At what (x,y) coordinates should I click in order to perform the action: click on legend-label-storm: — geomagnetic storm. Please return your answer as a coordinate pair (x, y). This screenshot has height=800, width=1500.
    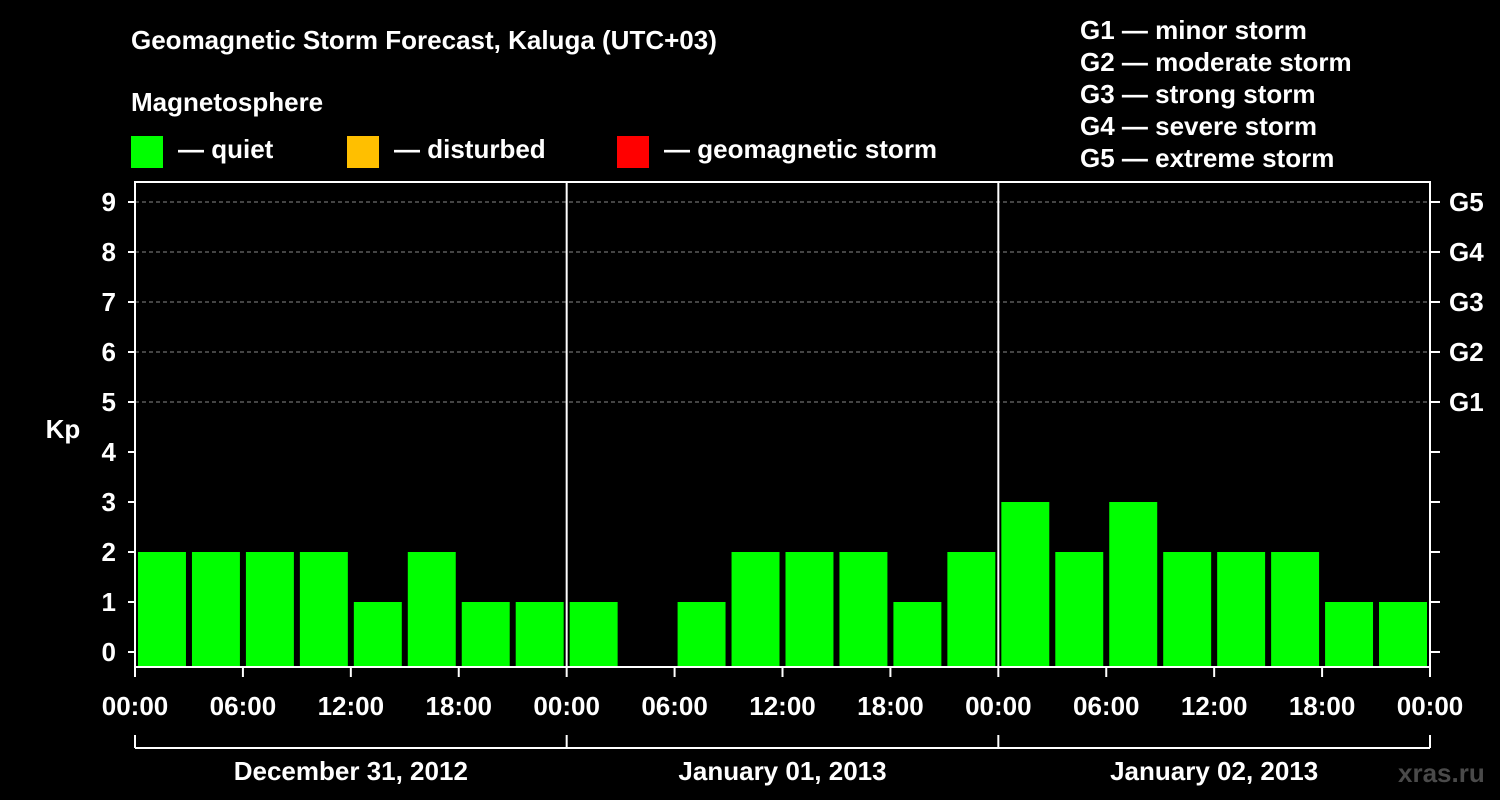
    Looking at the image, I should click on (801, 149).